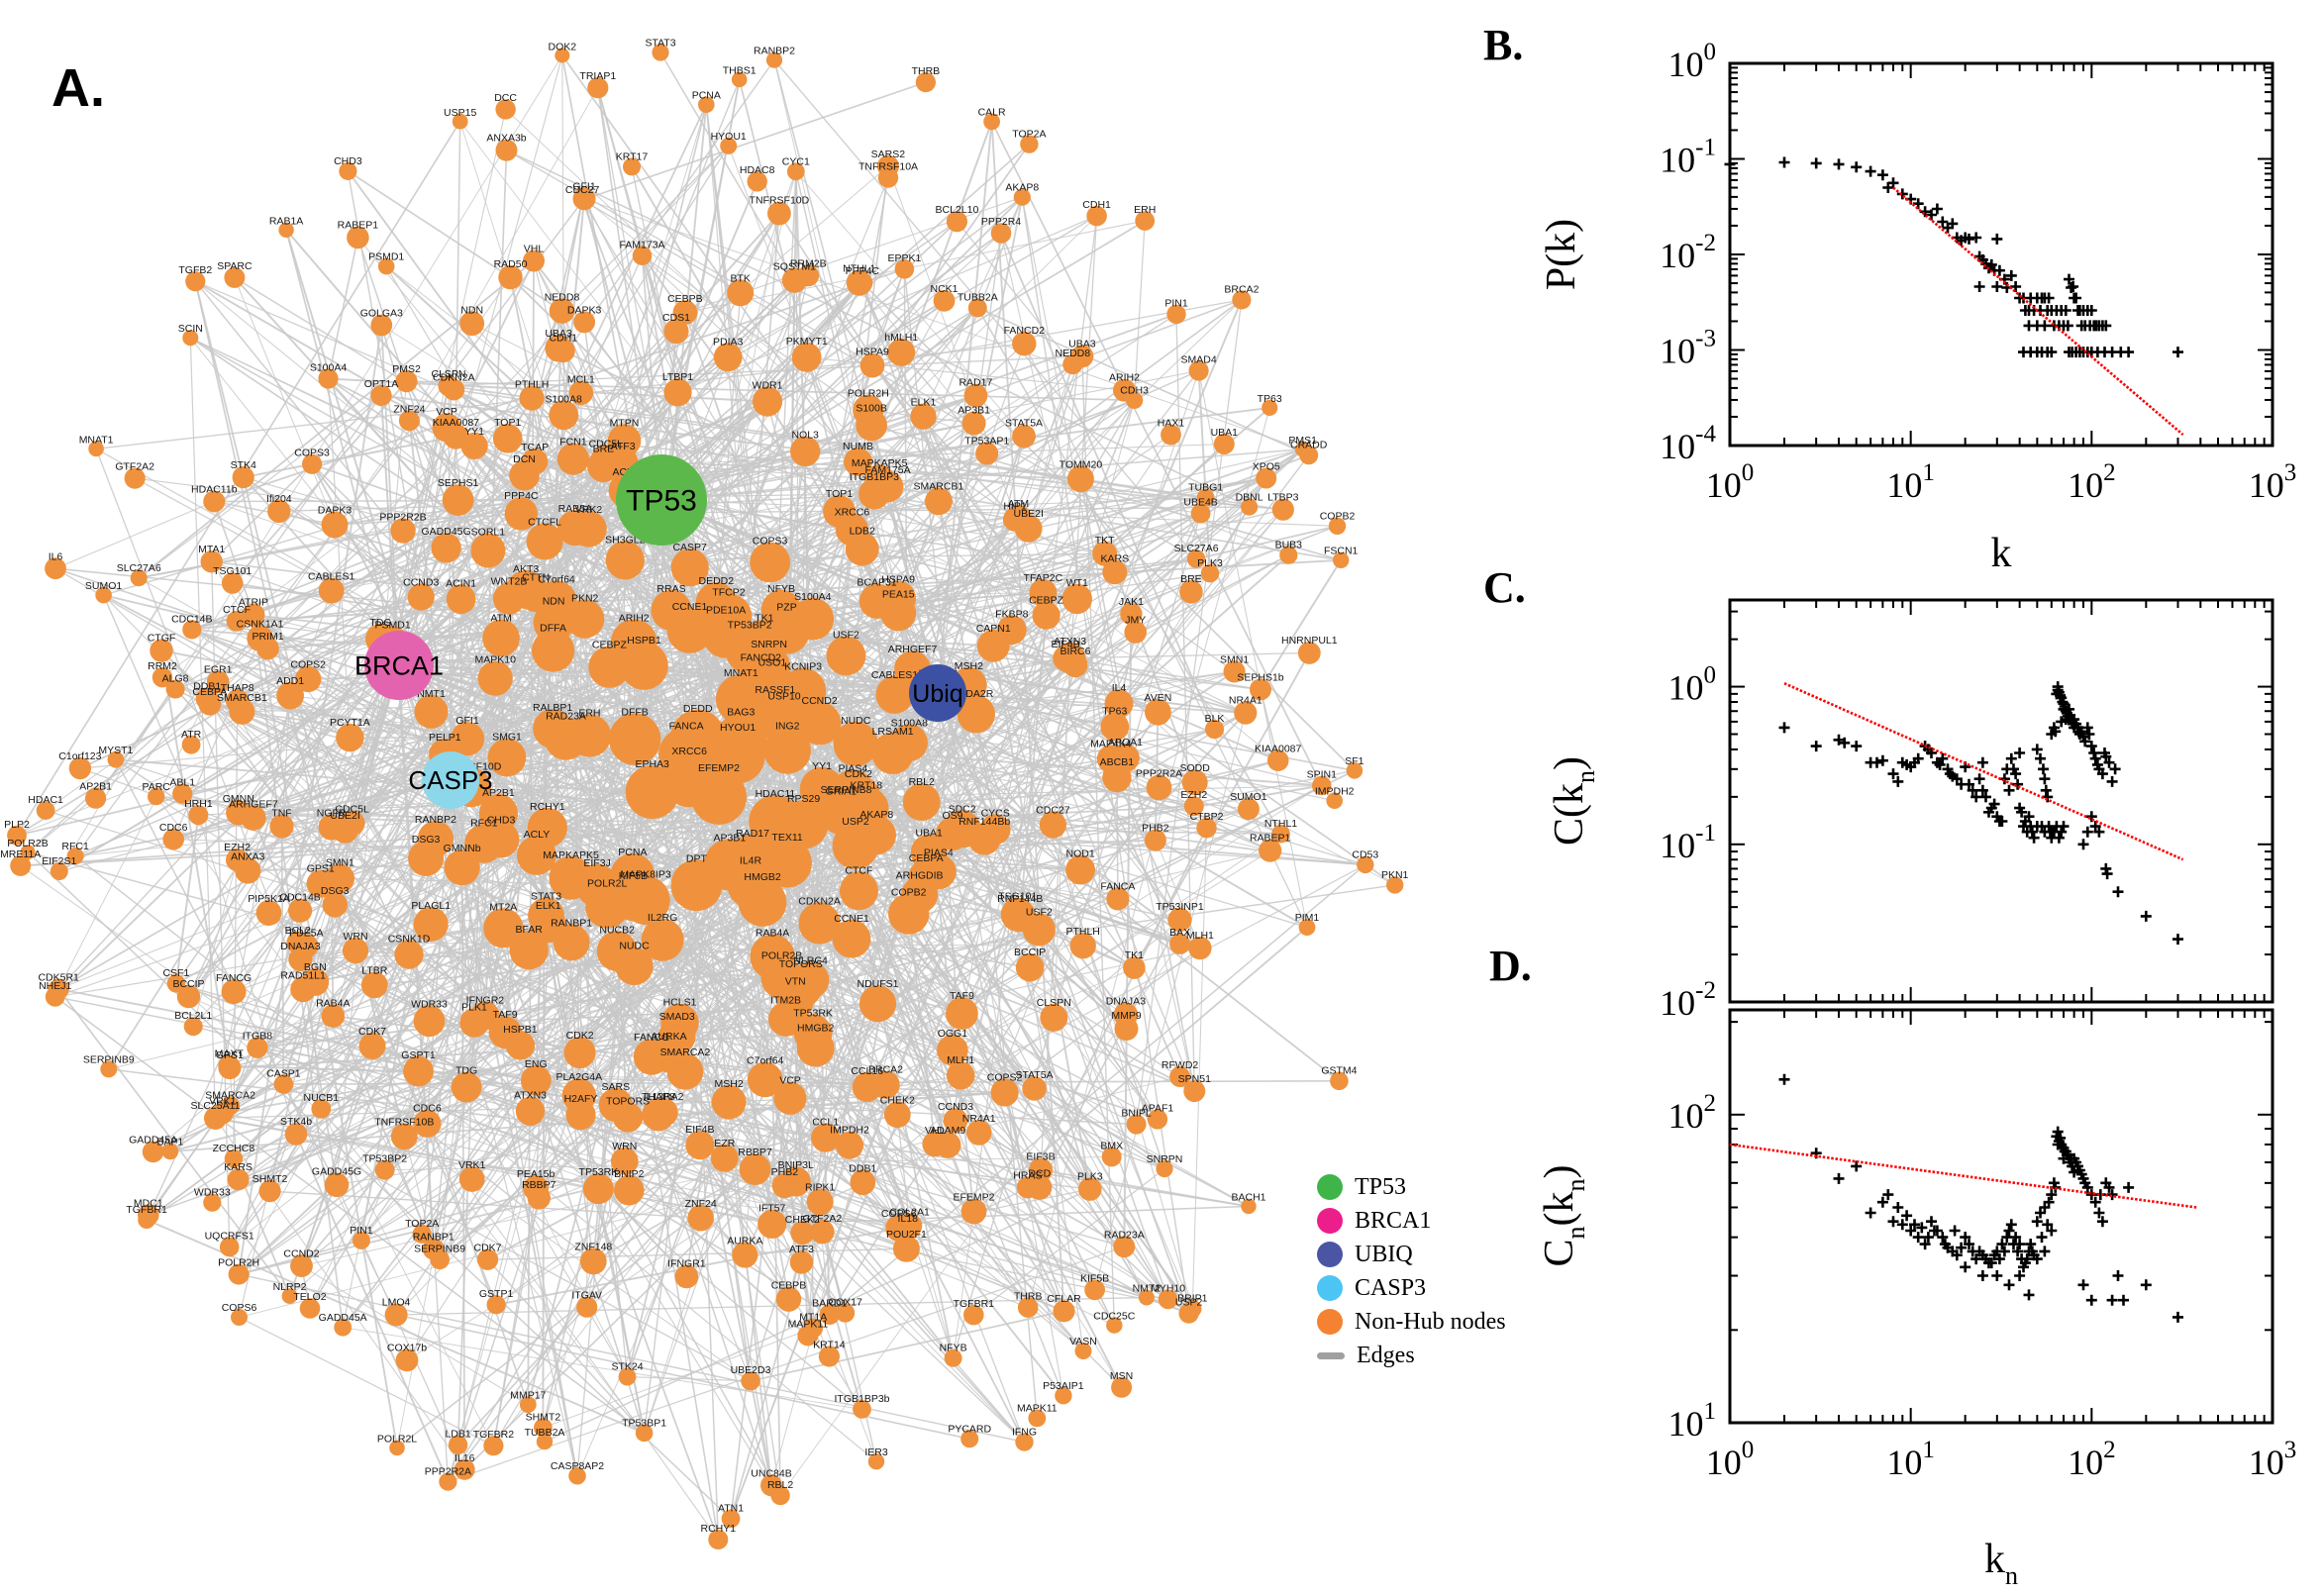  Describe the element at coordinates (1022, 188) in the screenshot. I see `network-node-label: AKAP8` at that location.